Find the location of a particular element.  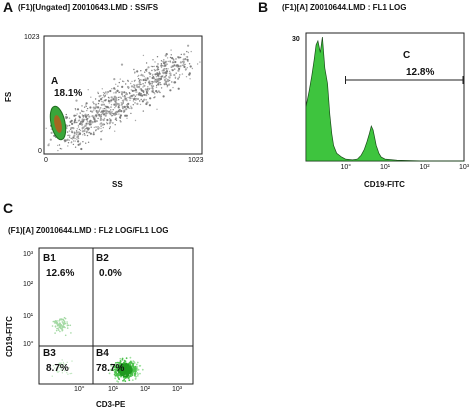

panel-a-y-tick-top: 1023 is located at coordinates (32, 37).